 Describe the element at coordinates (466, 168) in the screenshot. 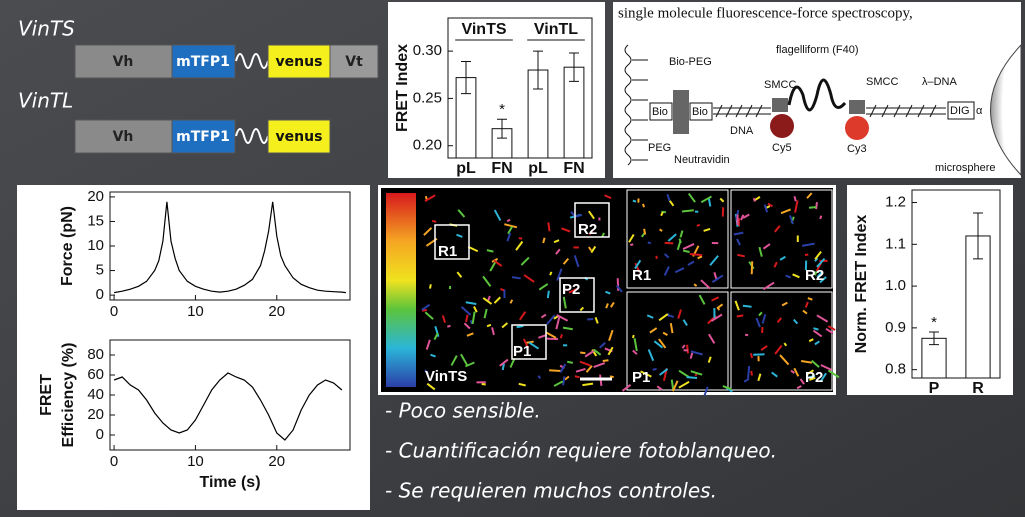

I see `x-tick-label: pL` at that location.